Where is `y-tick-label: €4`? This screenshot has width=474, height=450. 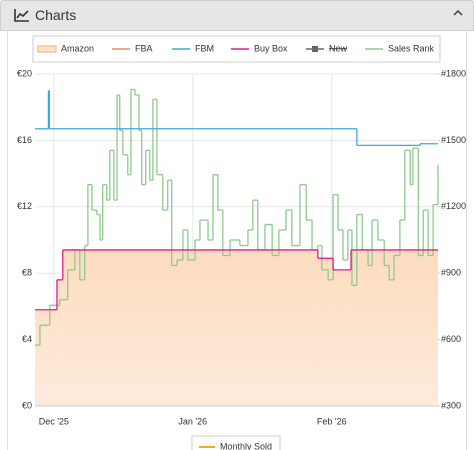
y-tick-label: €4 is located at coordinates (27, 339).